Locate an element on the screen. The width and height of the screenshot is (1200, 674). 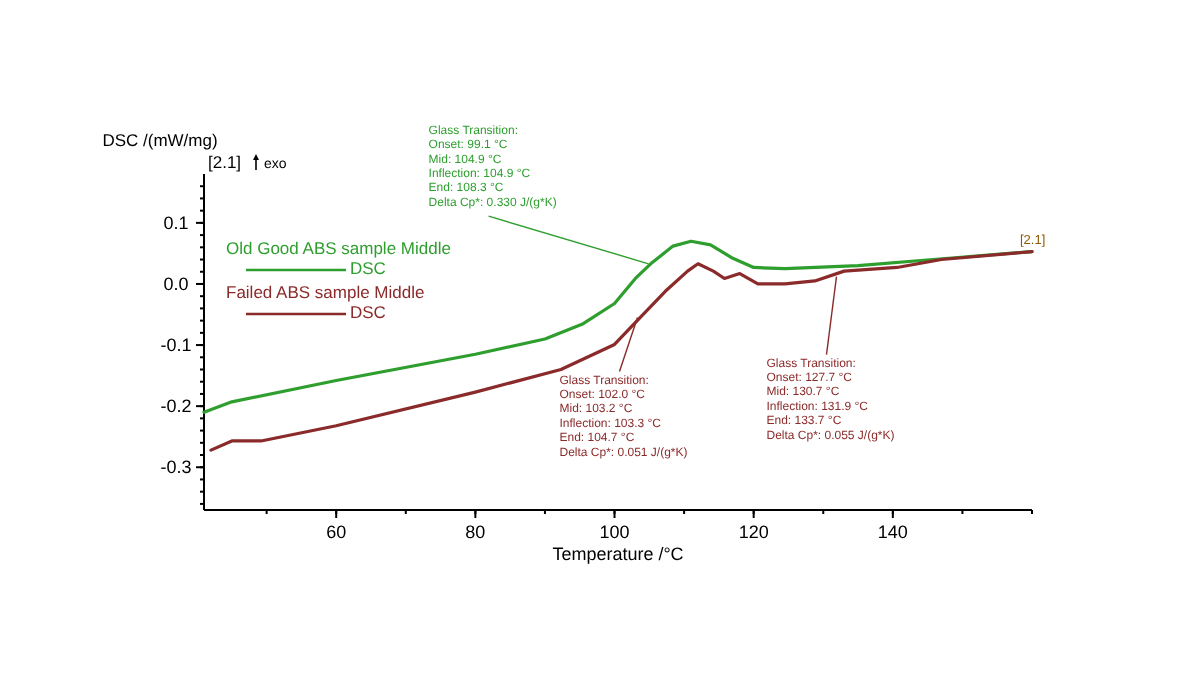
x-tick-label: 140 is located at coordinates (892, 532).